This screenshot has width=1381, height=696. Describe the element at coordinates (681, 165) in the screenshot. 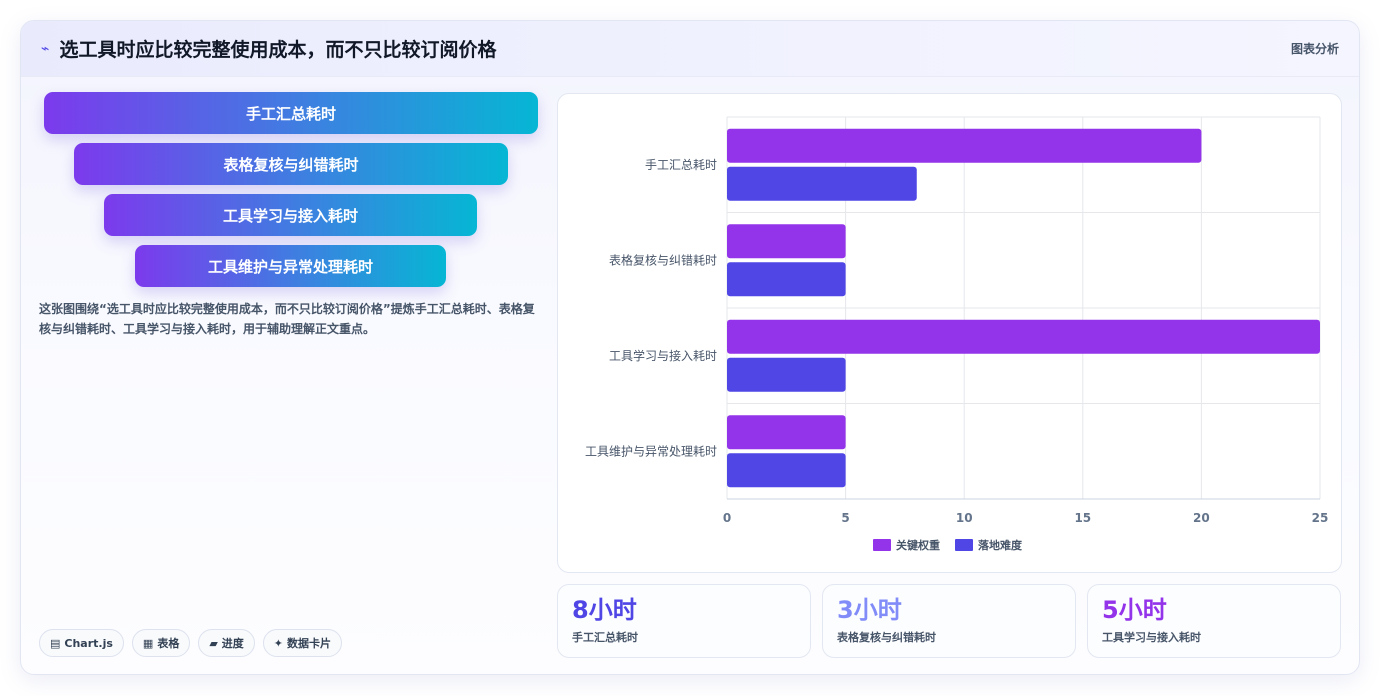

I see `y-tick-label: 手工汇总耗时` at that location.